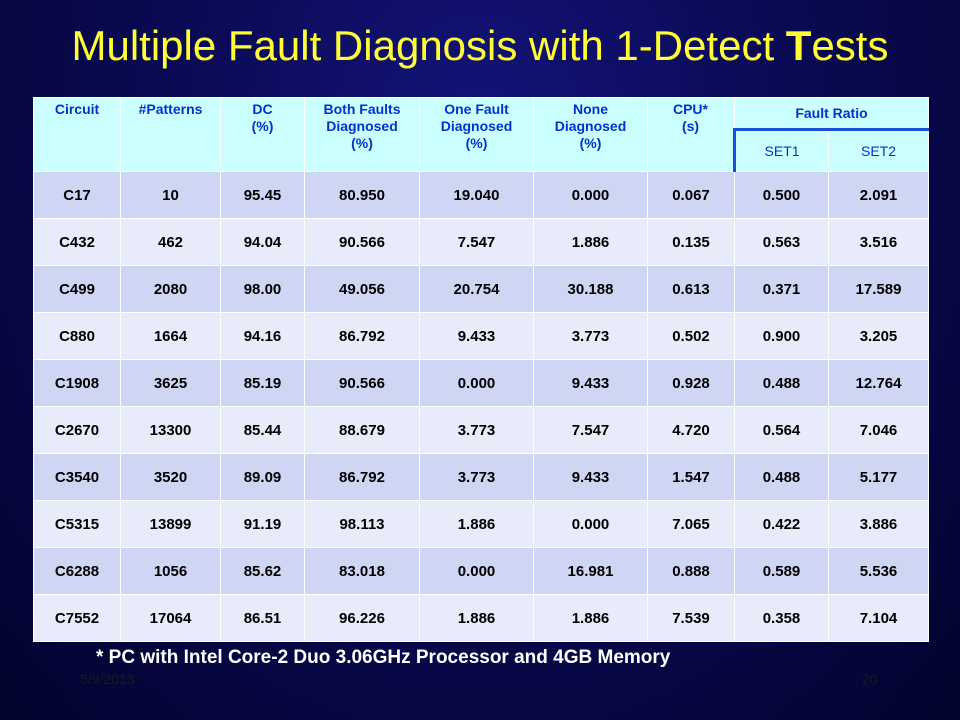 The width and height of the screenshot is (960, 720). What do you see at coordinates (476, 289) in the screenshot?
I see `cell-one-fault: 20.754` at bounding box center [476, 289].